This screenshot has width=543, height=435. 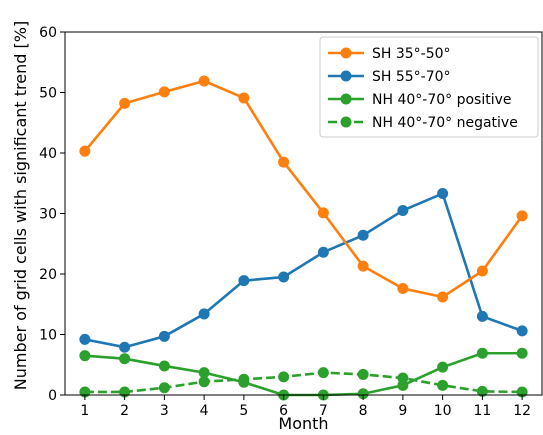 I want to click on x-tick-label: 11, so click(x=482, y=411).